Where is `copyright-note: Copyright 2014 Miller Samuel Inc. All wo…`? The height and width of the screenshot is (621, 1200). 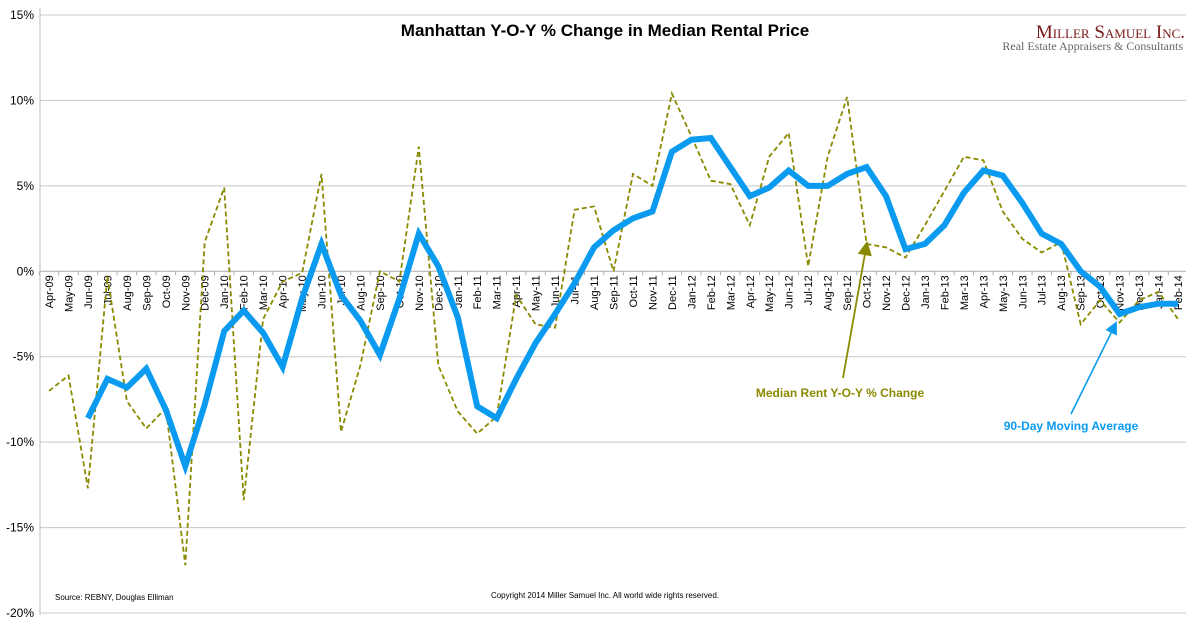
copyright-note: Copyright 2014 Miller Samuel Inc. All wo… is located at coordinates (605, 595).